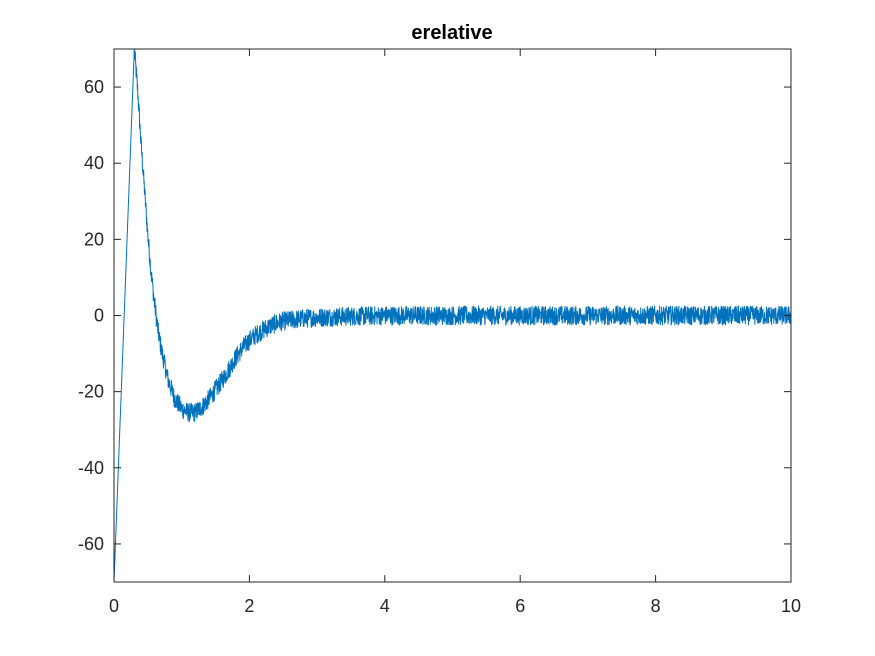 This screenshot has width=875, height=656. Describe the element at coordinates (249, 606) in the screenshot. I see `x-tick-label: 2` at that location.